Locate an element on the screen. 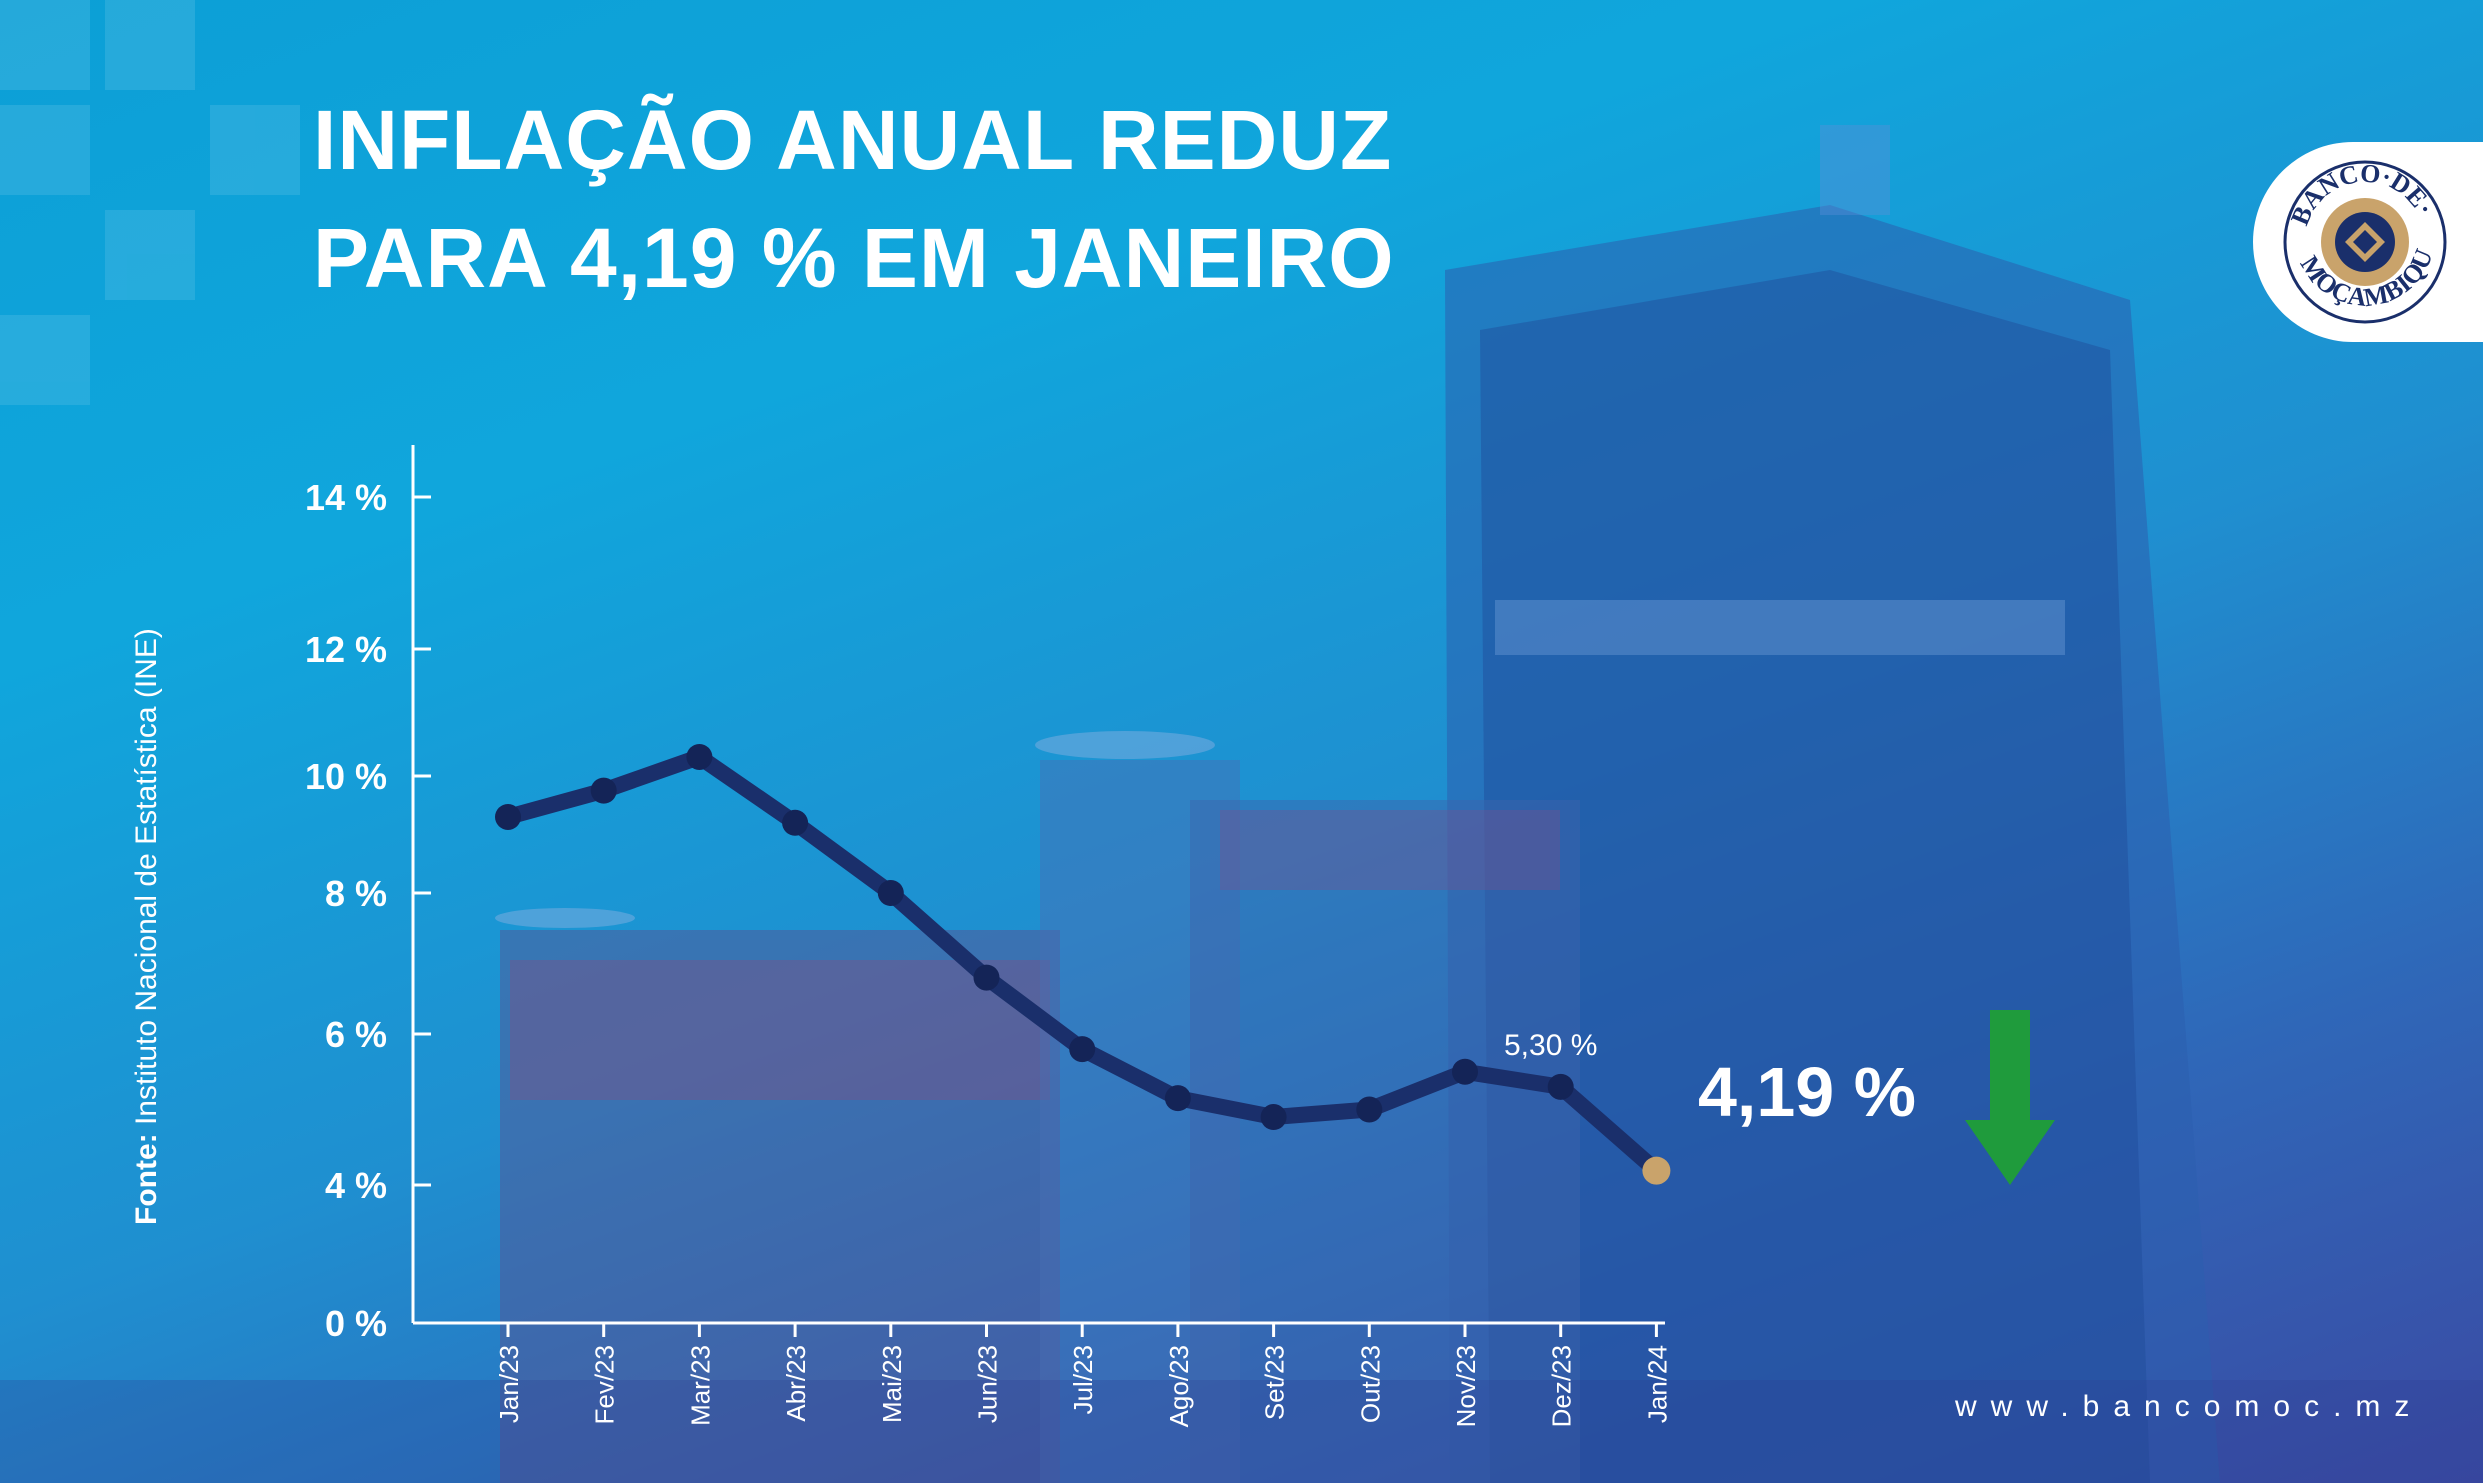 The height and width of the screenshot is (1483, 2483). y-tick-label: 6 % is located at coordinates (356, 1034).